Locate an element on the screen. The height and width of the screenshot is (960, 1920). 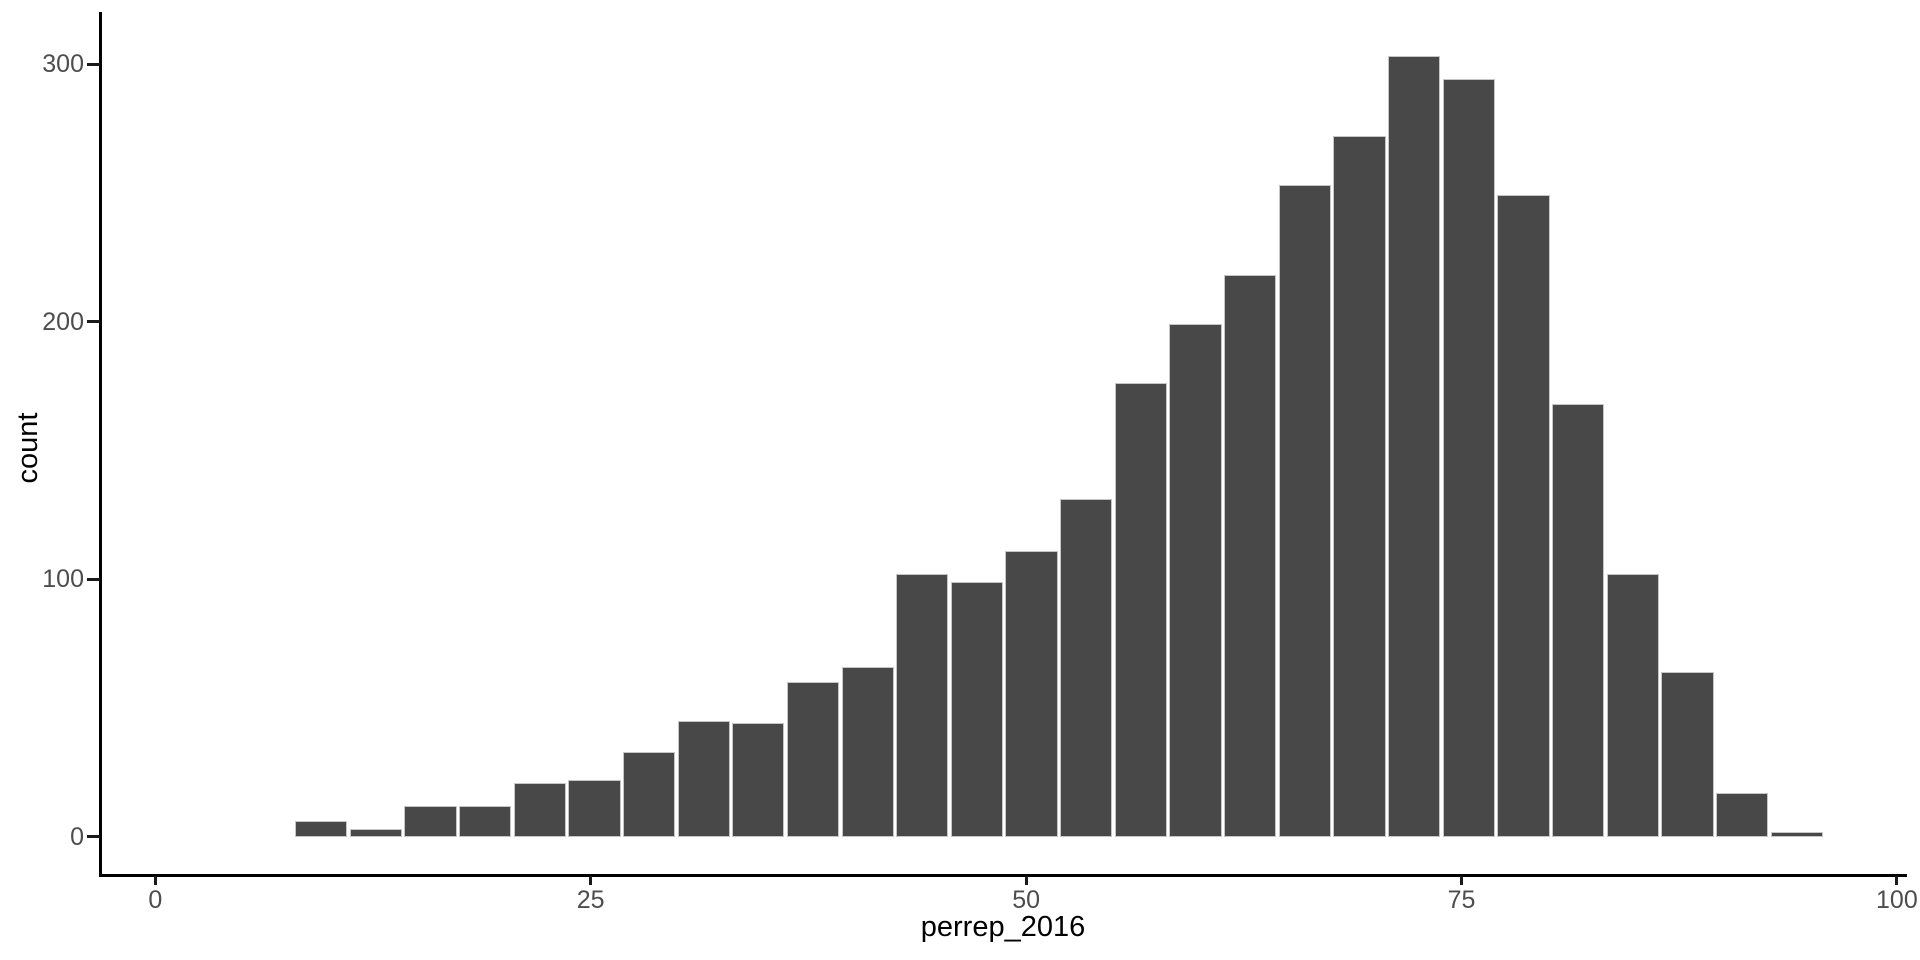
y-tick-label: 200 is located at coordinates (63, 321).